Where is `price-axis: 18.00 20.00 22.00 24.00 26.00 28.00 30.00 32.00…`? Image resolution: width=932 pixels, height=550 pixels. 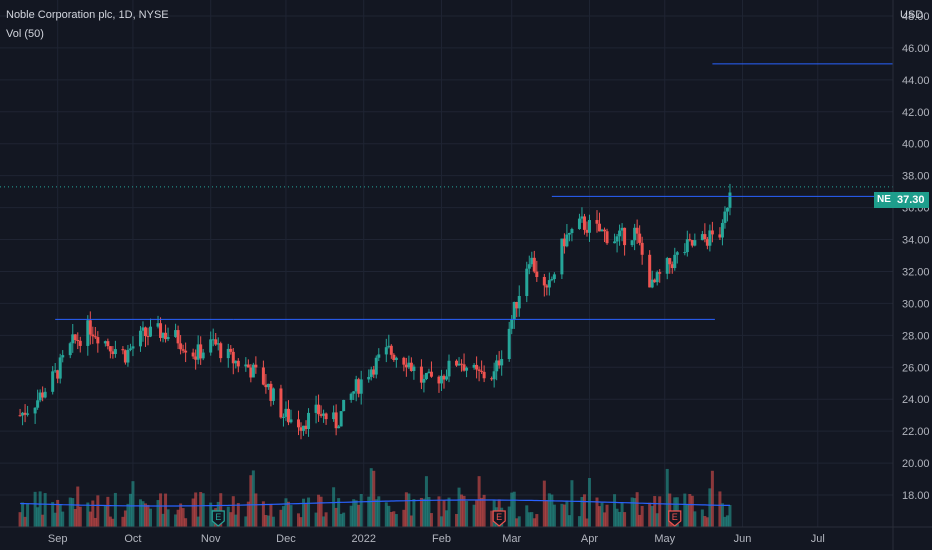
price-axis: 18.00 20.00 22.00 24.00 26.00 28.00 30.00 32.00… is located at coordinates (911, 275).